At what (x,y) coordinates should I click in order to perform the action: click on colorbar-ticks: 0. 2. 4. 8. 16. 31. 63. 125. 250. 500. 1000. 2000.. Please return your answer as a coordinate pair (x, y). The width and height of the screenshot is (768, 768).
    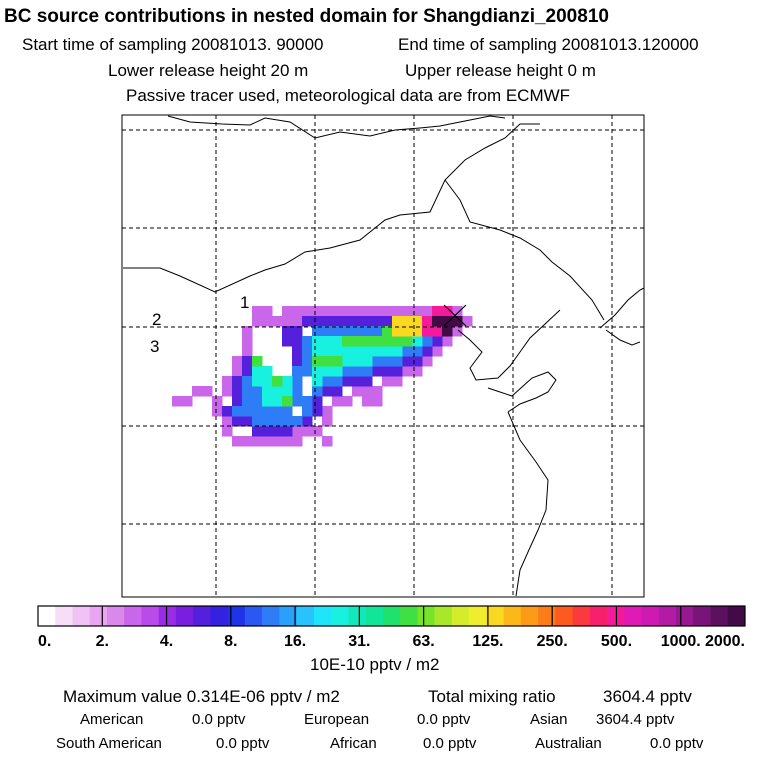
    Looking at the image, I should click on (391, 641).